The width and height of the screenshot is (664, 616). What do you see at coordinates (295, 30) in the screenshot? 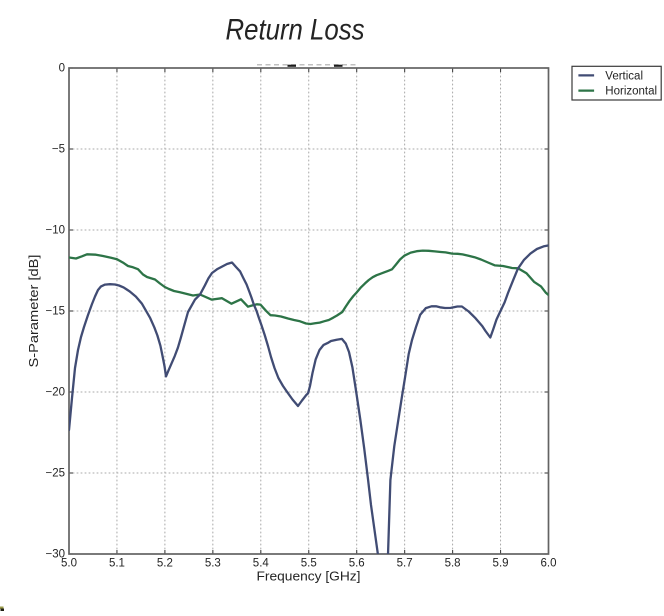
I see `svg-text: Return Loss` at bounding box center [295, 30].